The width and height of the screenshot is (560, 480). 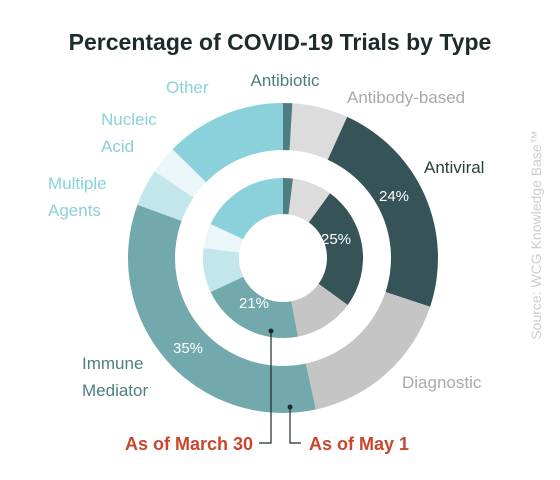 What do you see at coordinates (223, 270) in the screenshot?
I see `slice-multiple-agents-inner` at bounding box center [223, 270].